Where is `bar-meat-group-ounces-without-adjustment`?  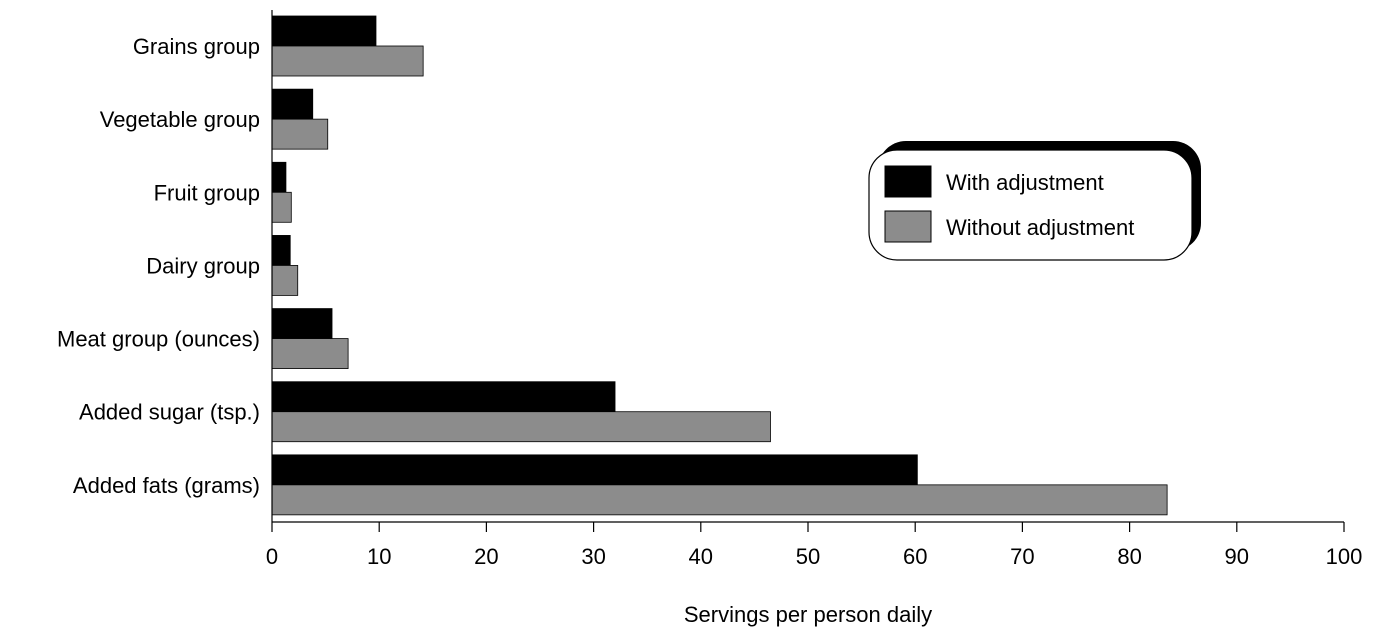 bar-meat-group-ounces-without-adjustment is located at coordinates (310, 353).